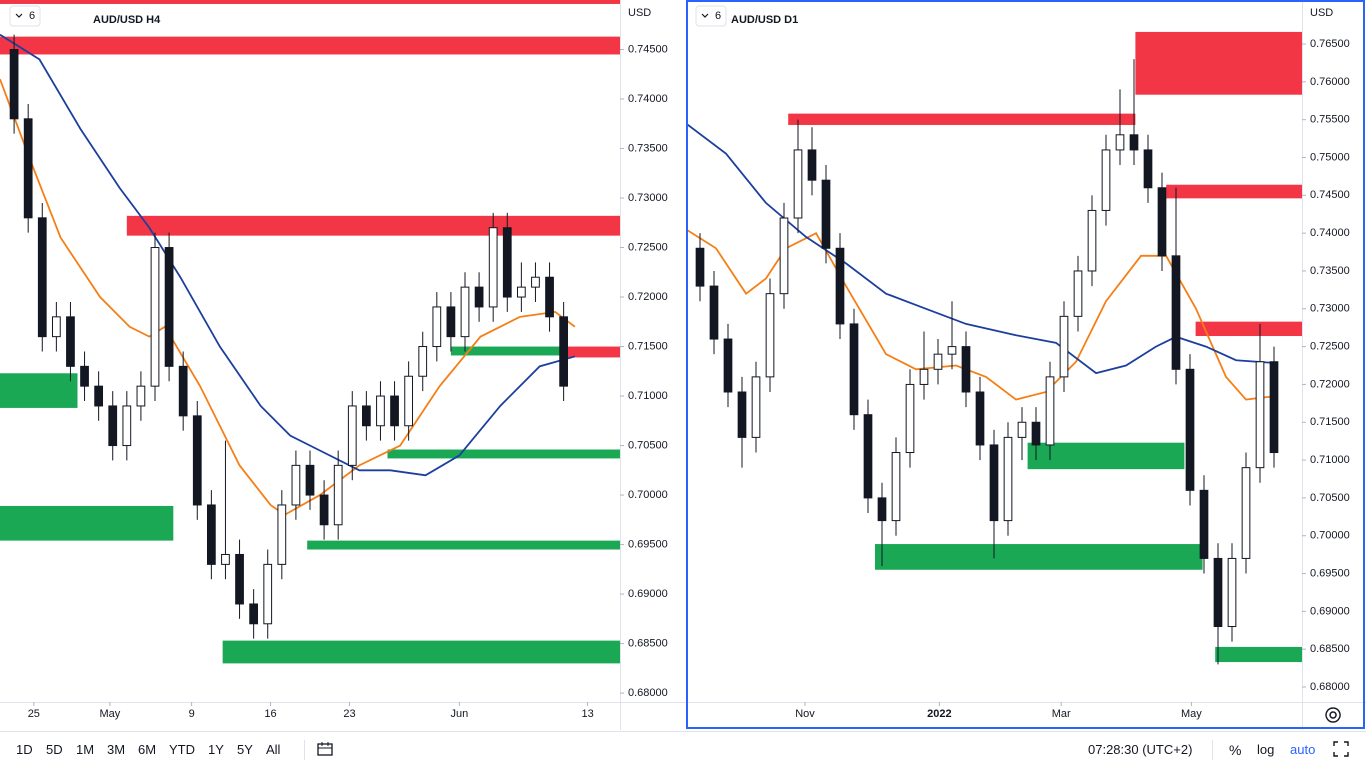  I want to click on y-tick-label: 0.71000, so click(1330, 460).